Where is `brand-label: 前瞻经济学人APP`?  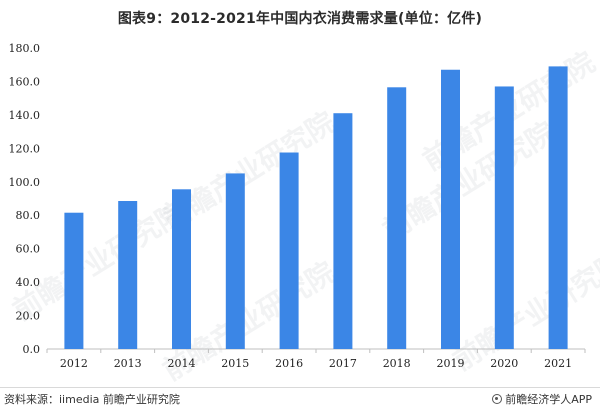
brand-label: 前瞻经济学人APP is located at coordinates (548, 399).